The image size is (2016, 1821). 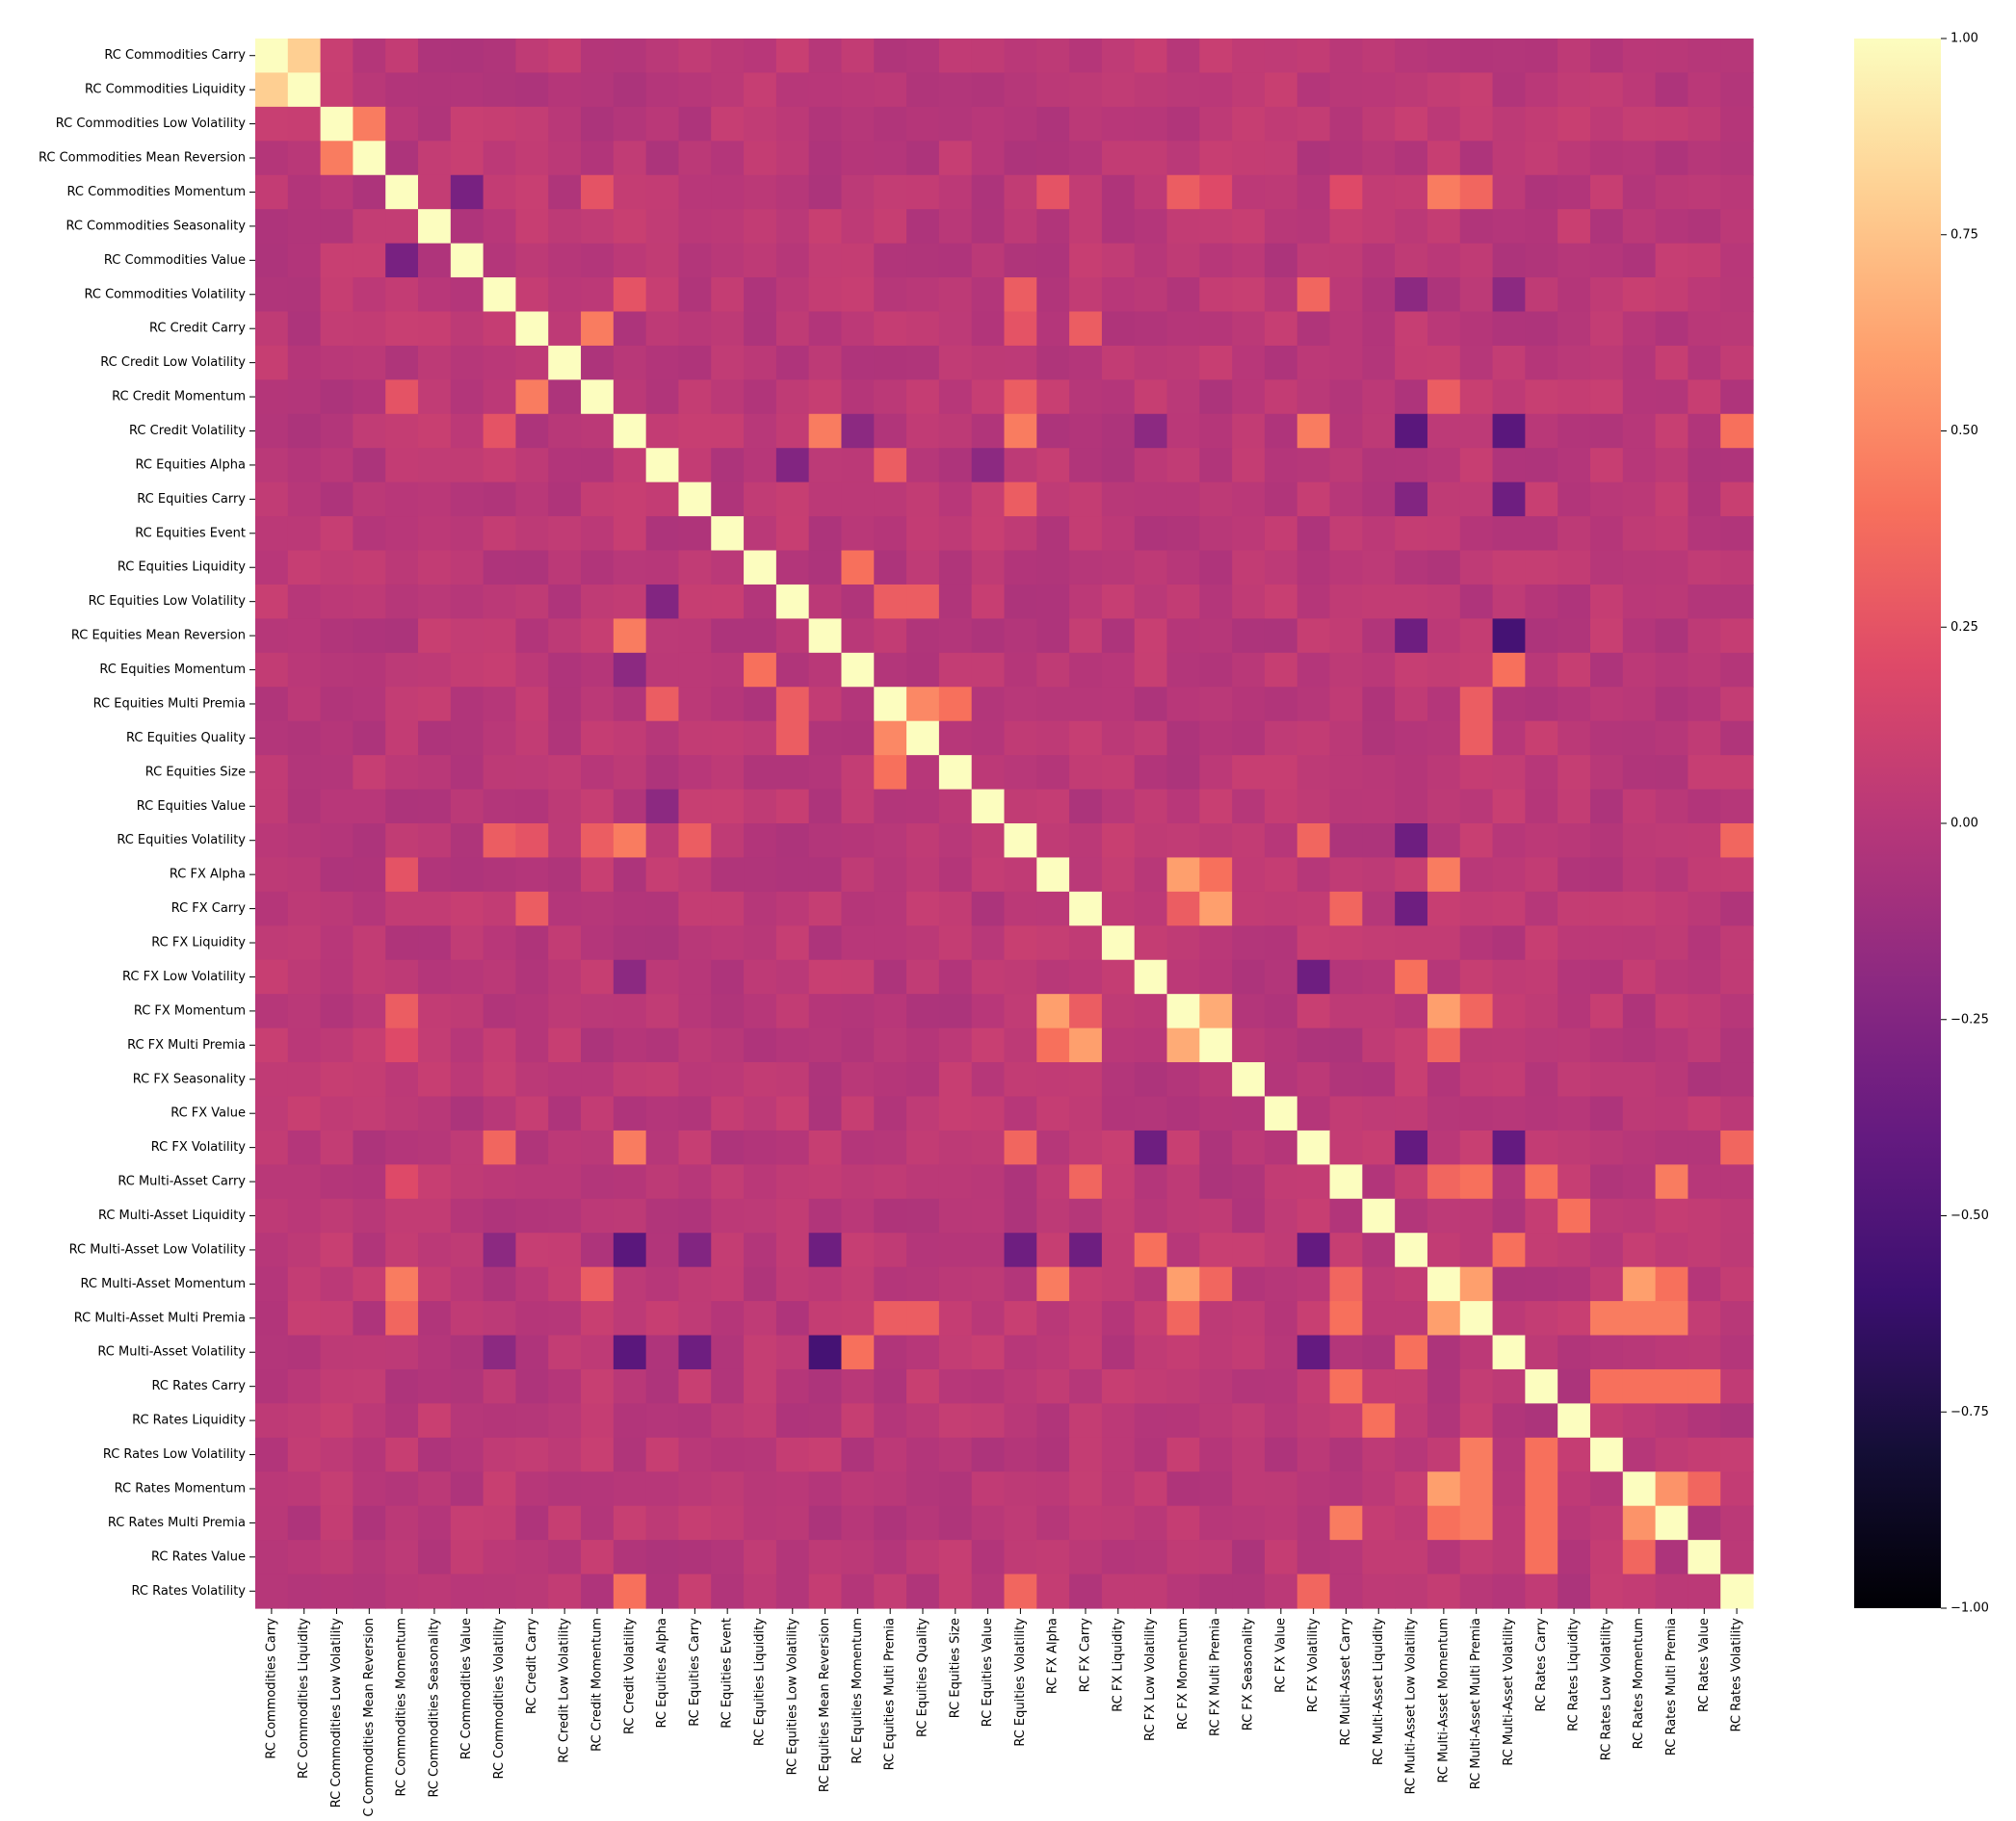 I want to click on x-tick-label: RC FX Volatility, so click(x=1313, y=1666).